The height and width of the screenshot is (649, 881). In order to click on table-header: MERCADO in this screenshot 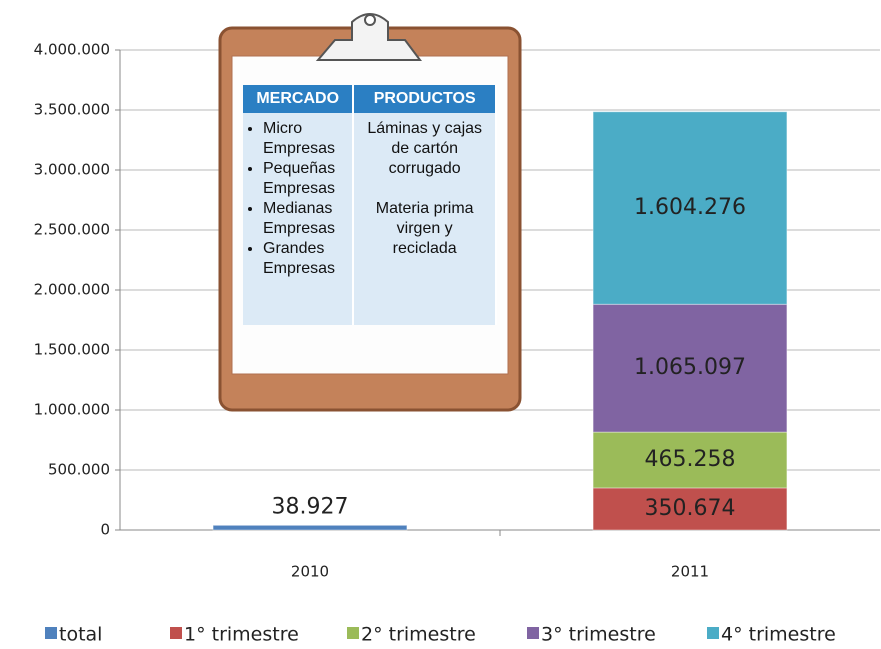, I will do `click(299, 99)`.